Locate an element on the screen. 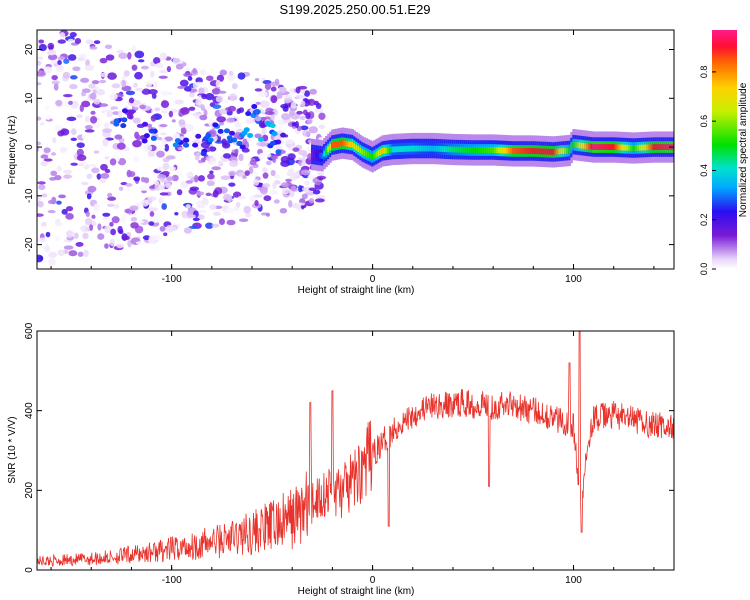 The height and width of the screenshot is (600, 750). y-tick-label: 10 is located at coordinates (29, 98).